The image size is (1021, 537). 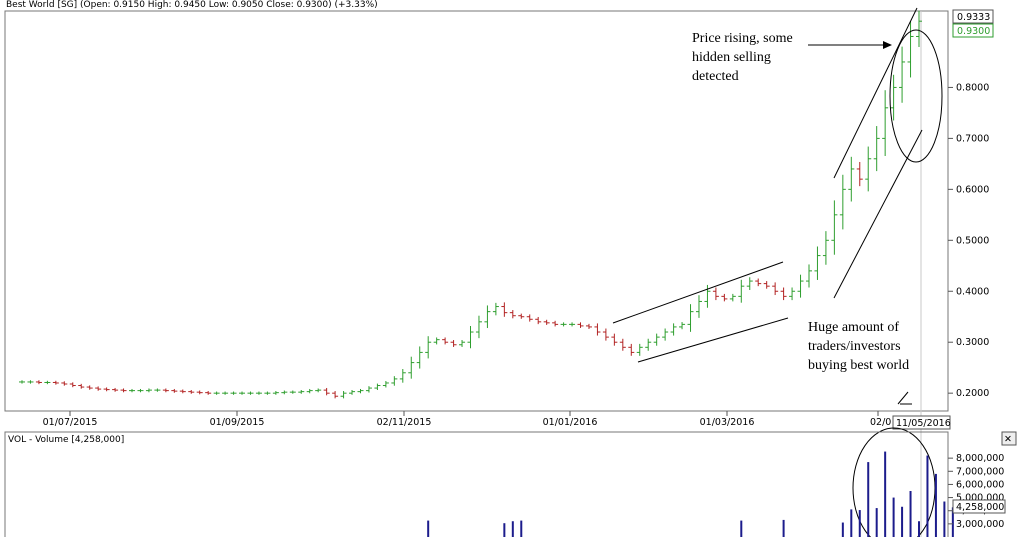 I want to click on x-tick-label: 01/07/2015, so click(x=70, y=422).